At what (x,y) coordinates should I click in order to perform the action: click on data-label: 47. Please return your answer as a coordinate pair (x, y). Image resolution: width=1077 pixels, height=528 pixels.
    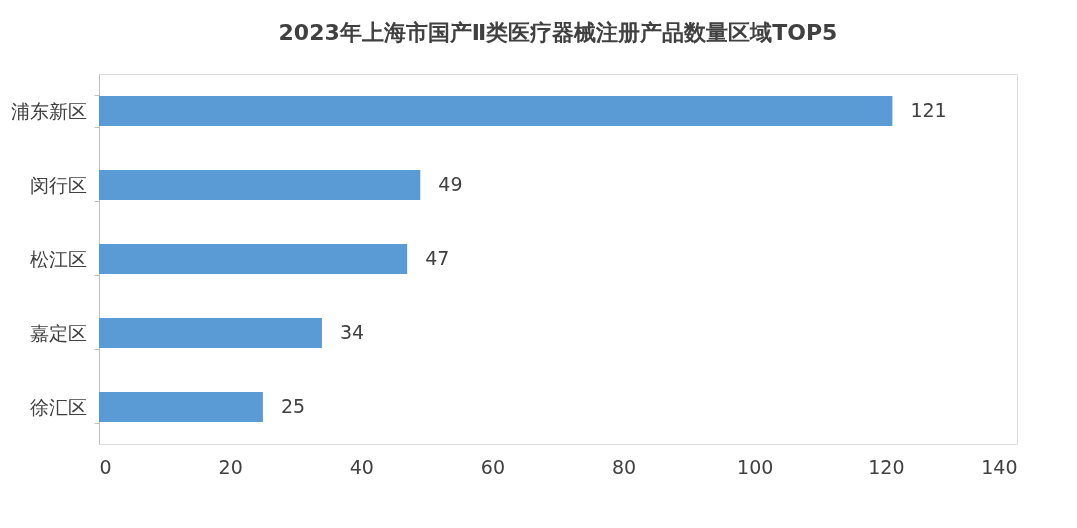
    Looking at the image, I should click on (437, 258).